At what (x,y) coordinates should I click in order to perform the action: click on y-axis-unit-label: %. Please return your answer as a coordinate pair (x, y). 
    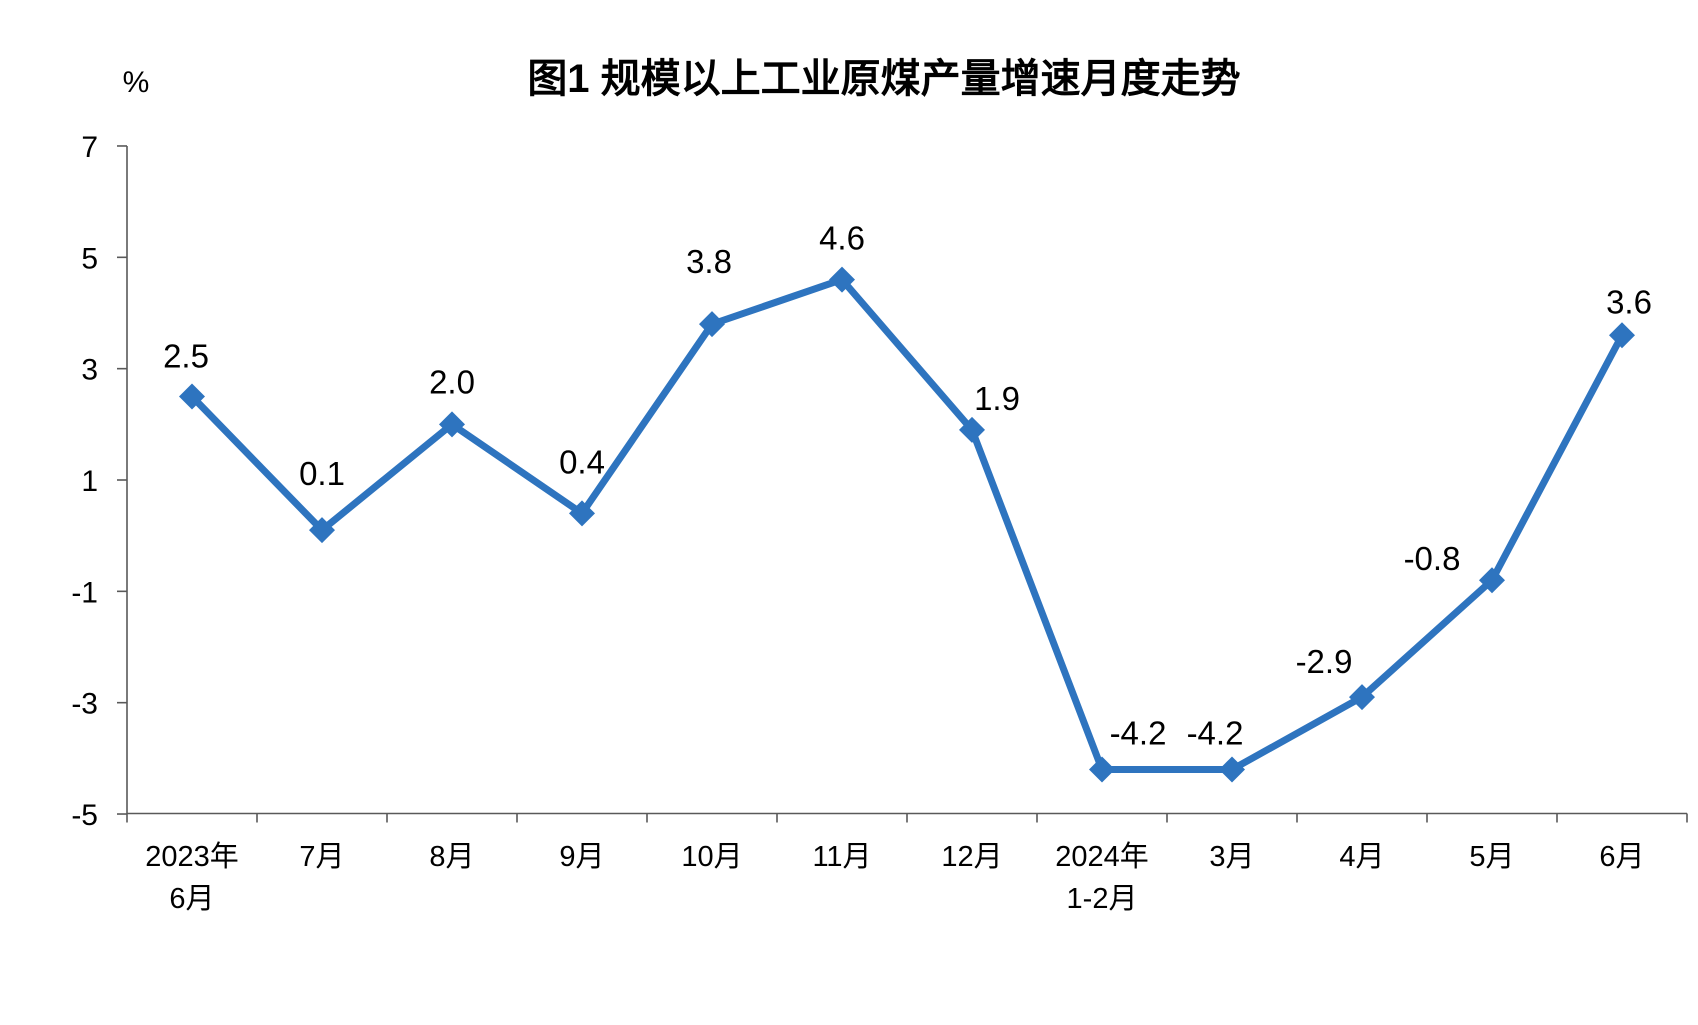
    Looking at the image, I should click on (136, 82).